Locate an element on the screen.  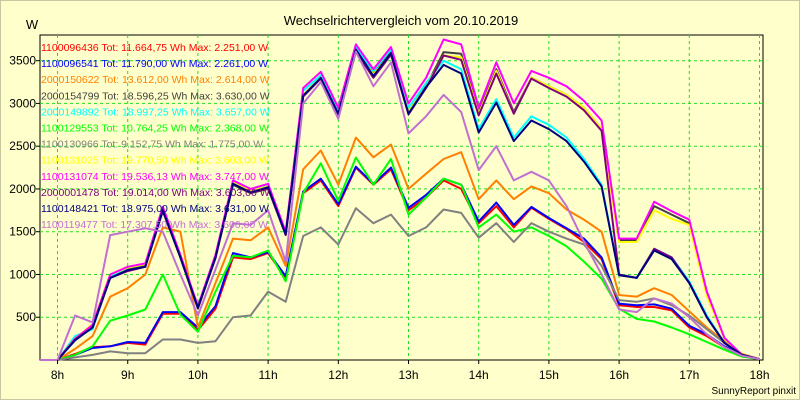
y-tick-label: 500 is located at coordinates (26, 317).